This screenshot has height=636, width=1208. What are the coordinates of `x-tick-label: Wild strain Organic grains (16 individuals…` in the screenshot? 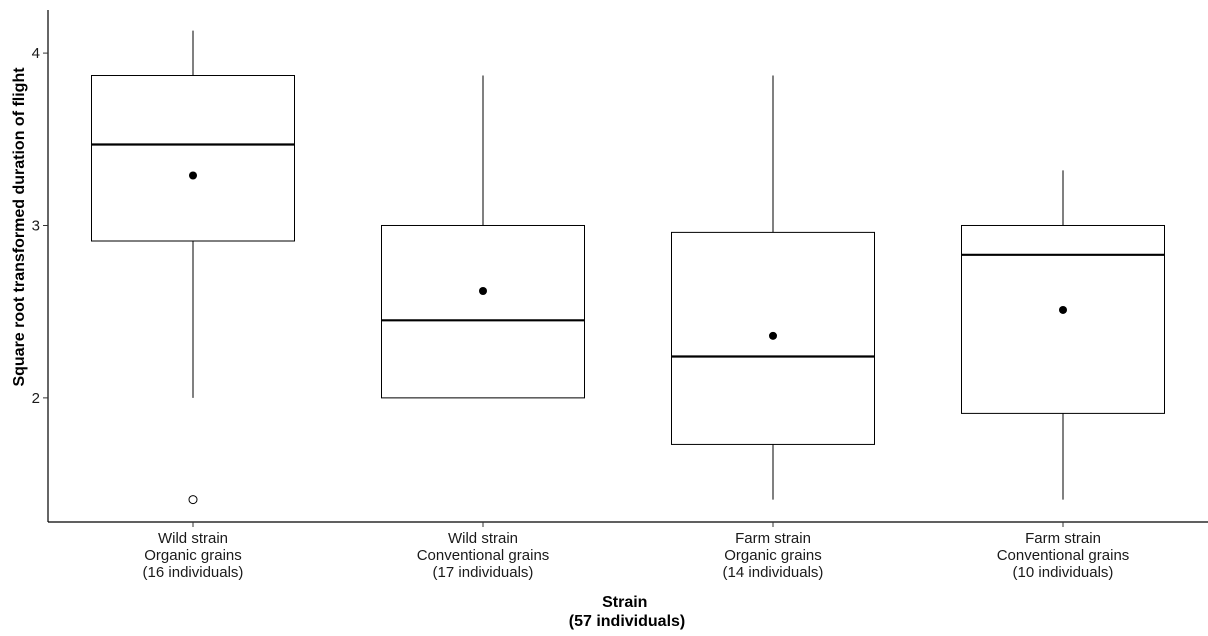 It's located at (193, 555).